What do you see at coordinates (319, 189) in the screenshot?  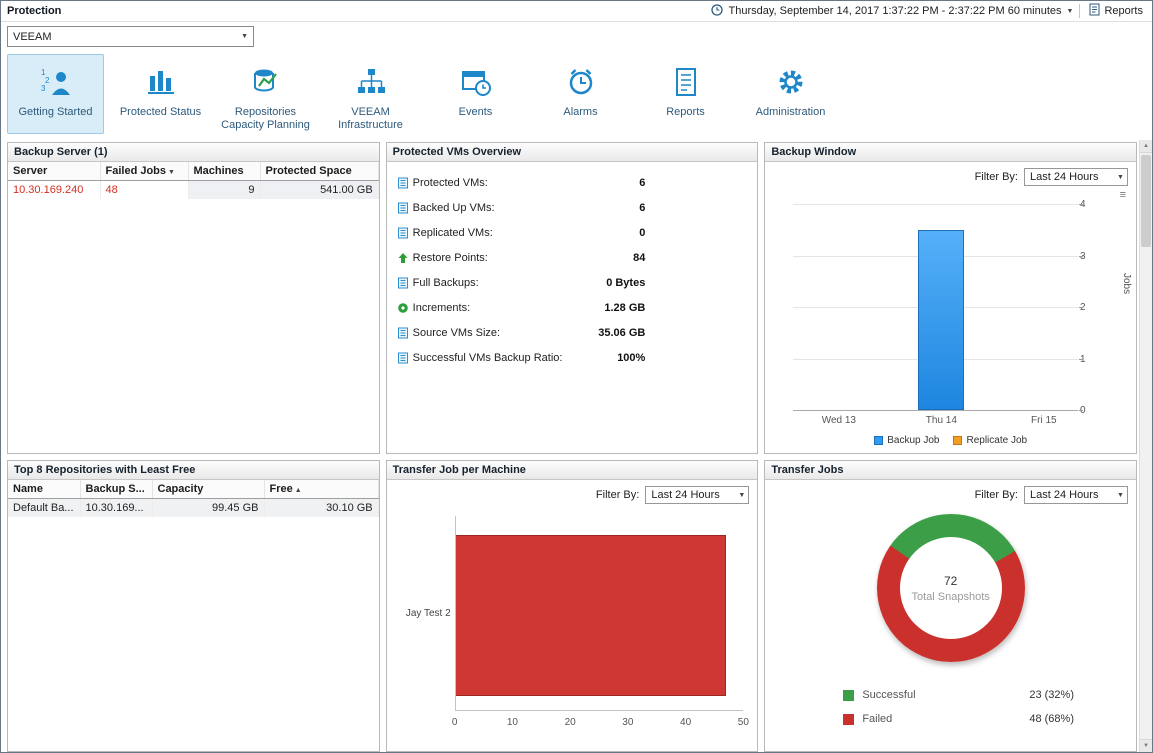 I see `protected-space-cell: 541.00 GB` at bounding box center [319, 189].